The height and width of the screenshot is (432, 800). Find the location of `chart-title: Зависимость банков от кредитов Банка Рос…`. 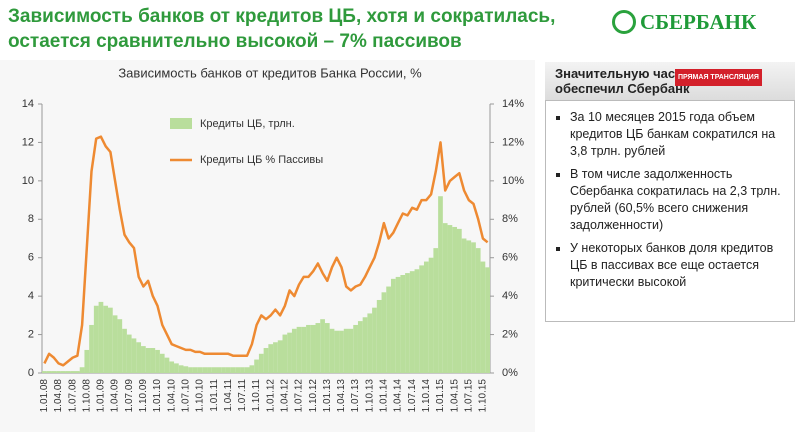

chart-title: Зависимость банков от кредитов Банка Рос… is located at coordinates (270, 72).